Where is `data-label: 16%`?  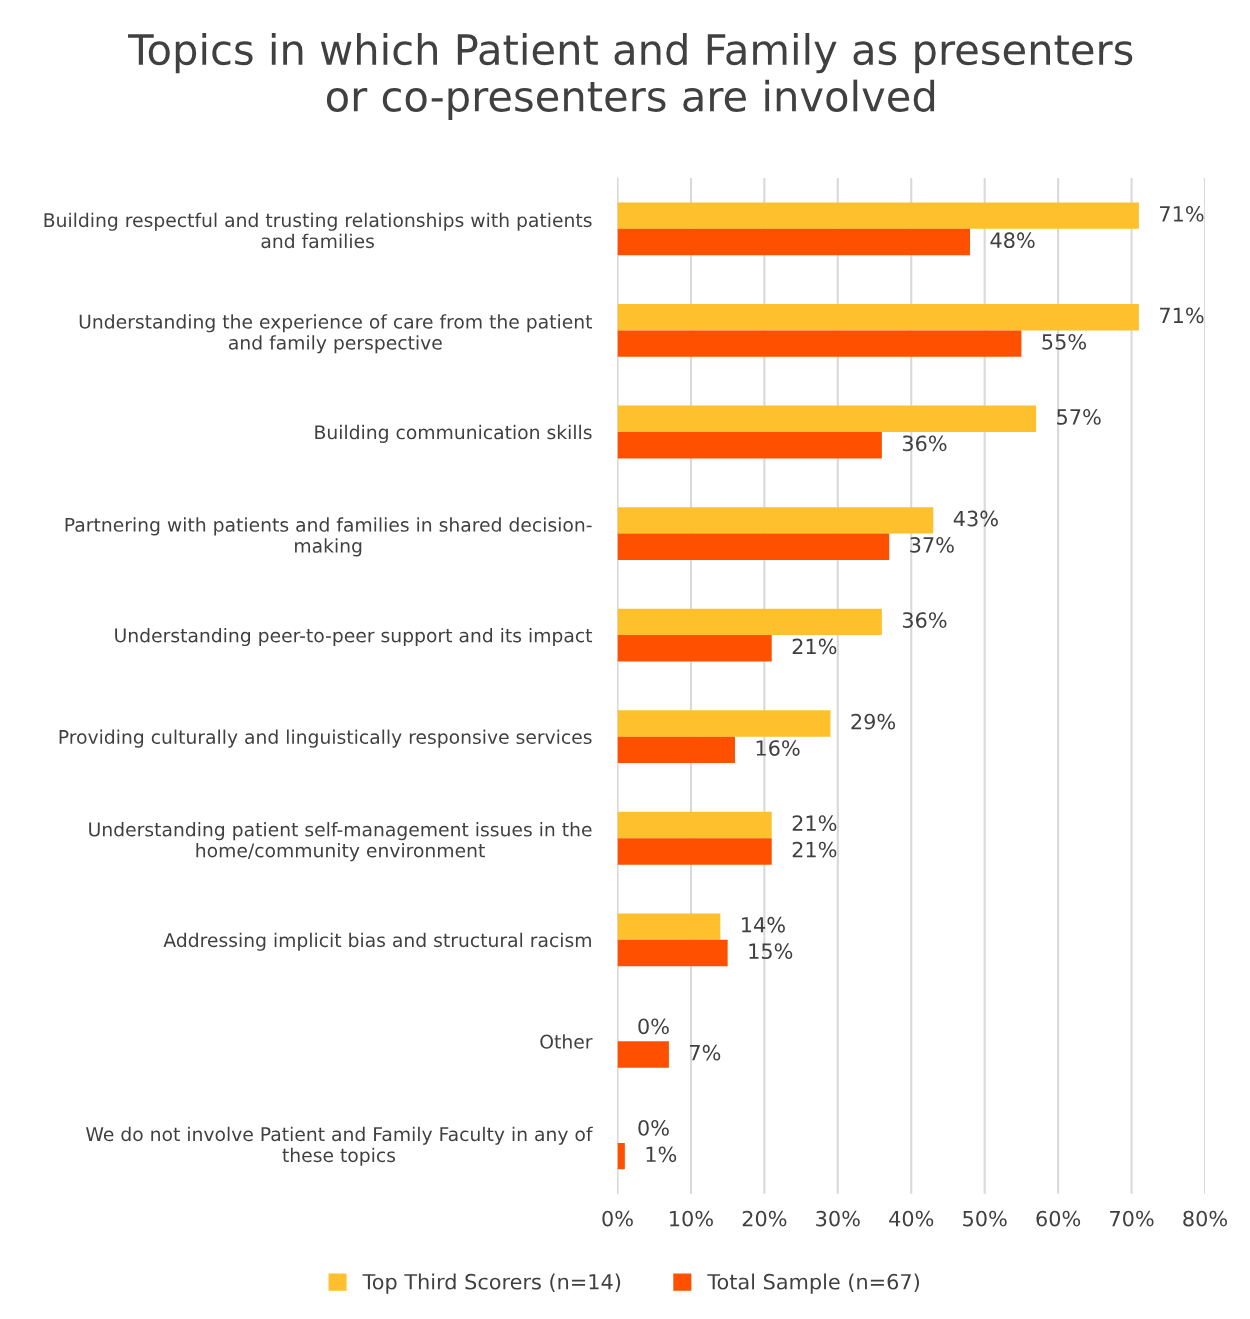 data-label: 16% is located at coordinates (778, 748).